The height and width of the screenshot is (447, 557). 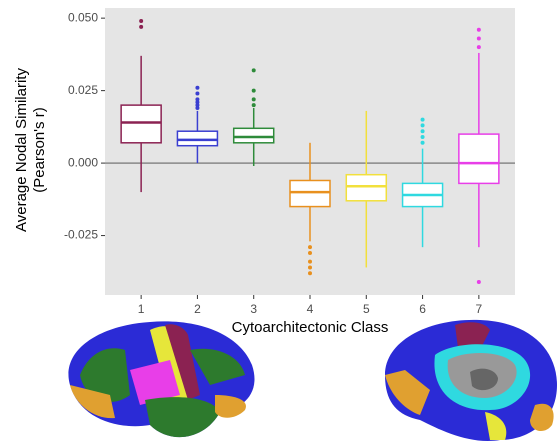 I want to click on x-tick-label: 2, so click(x=197, y=309).